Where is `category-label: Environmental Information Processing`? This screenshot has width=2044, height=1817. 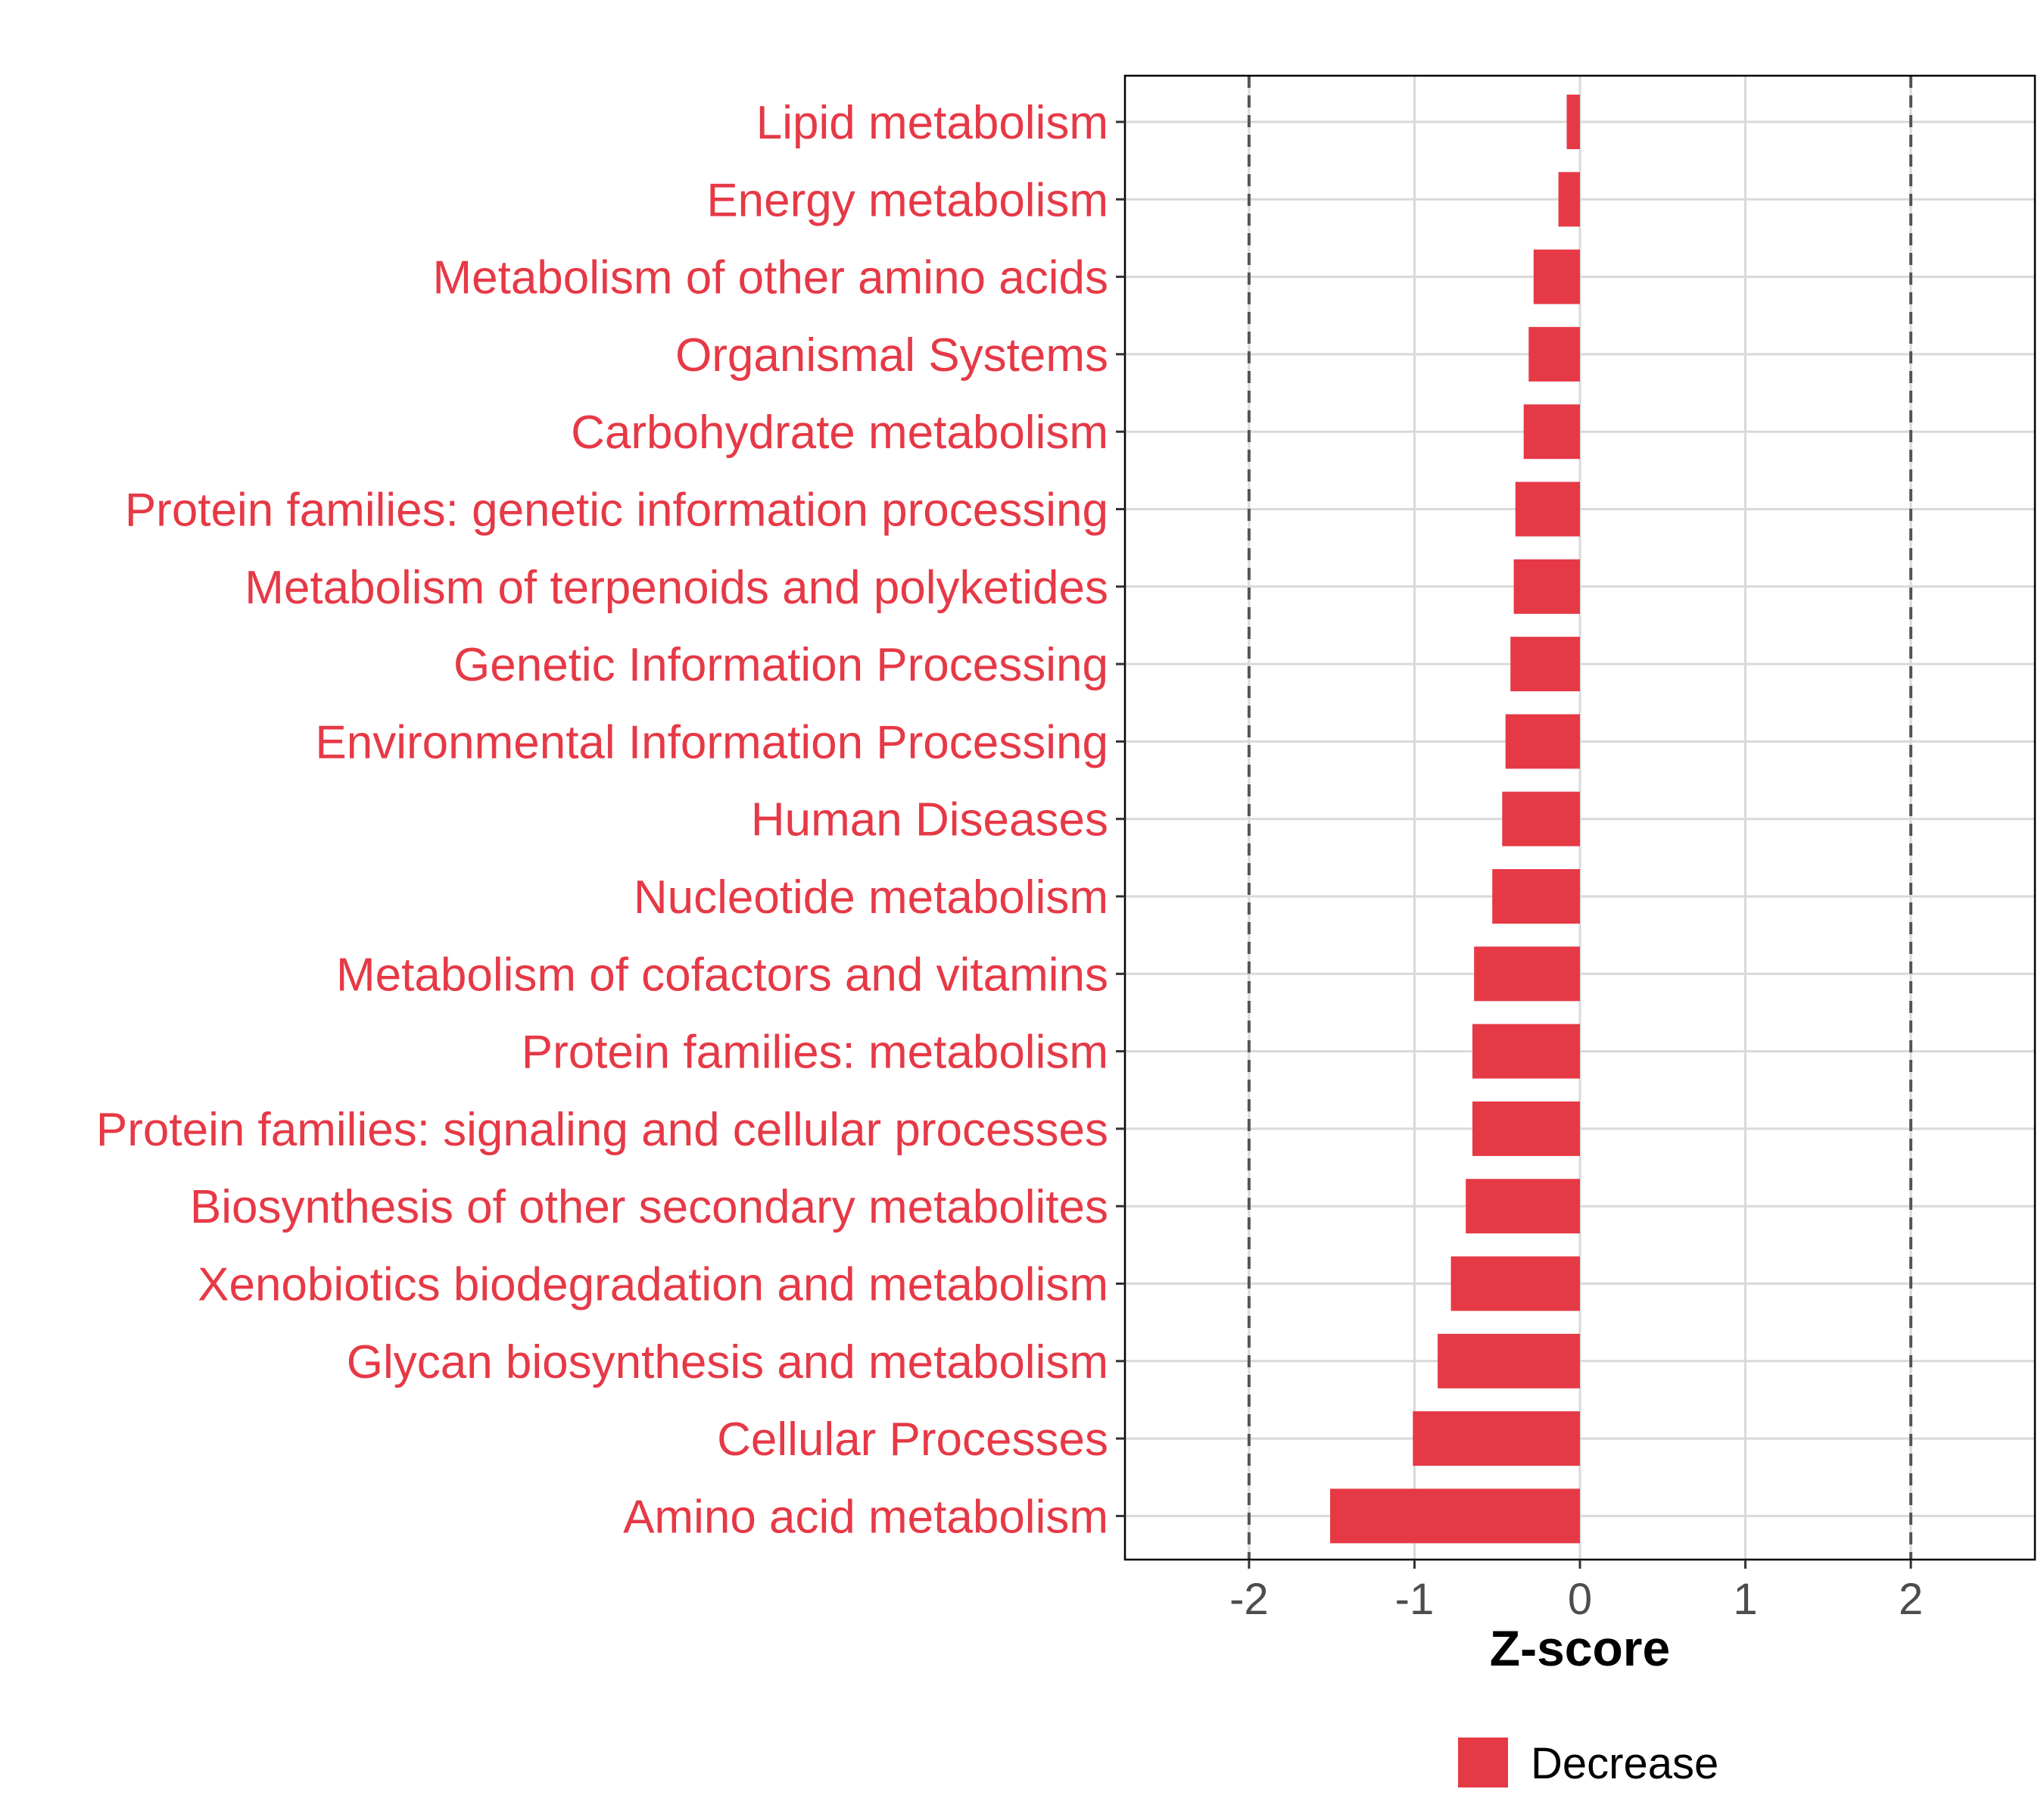 category-label: Environmental Information Processing is located at coordinates (711, 742).